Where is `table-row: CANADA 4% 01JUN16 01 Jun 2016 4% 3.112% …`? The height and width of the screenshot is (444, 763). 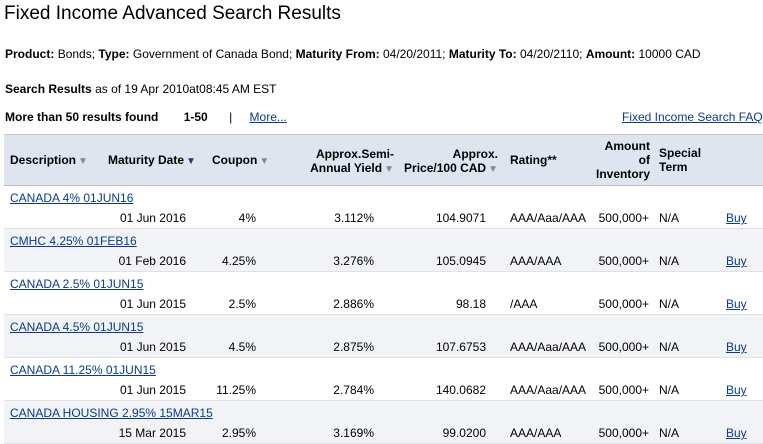 table-row: CANADA 4% 01JUN16 01 Jun 2016 4% 3.112% … is located at coordinates (383, 207).